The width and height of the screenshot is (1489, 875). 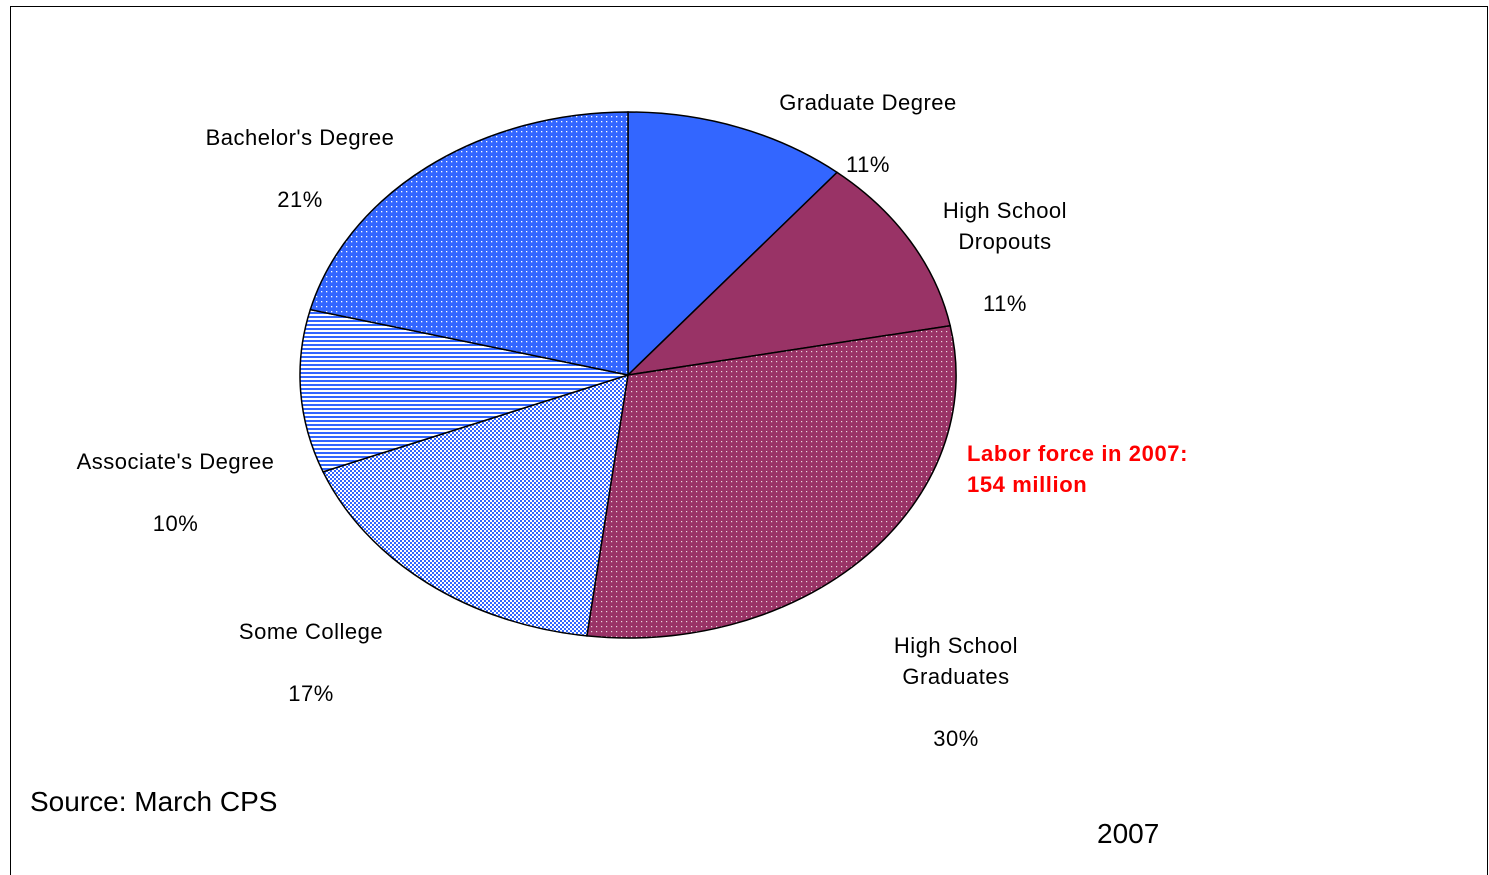 What do you see at coordinates (1005, 257) in the screenshot?
I see `label-high-school-dropouts: High School Dropouts 11%` at bounding box center [1005, 257].